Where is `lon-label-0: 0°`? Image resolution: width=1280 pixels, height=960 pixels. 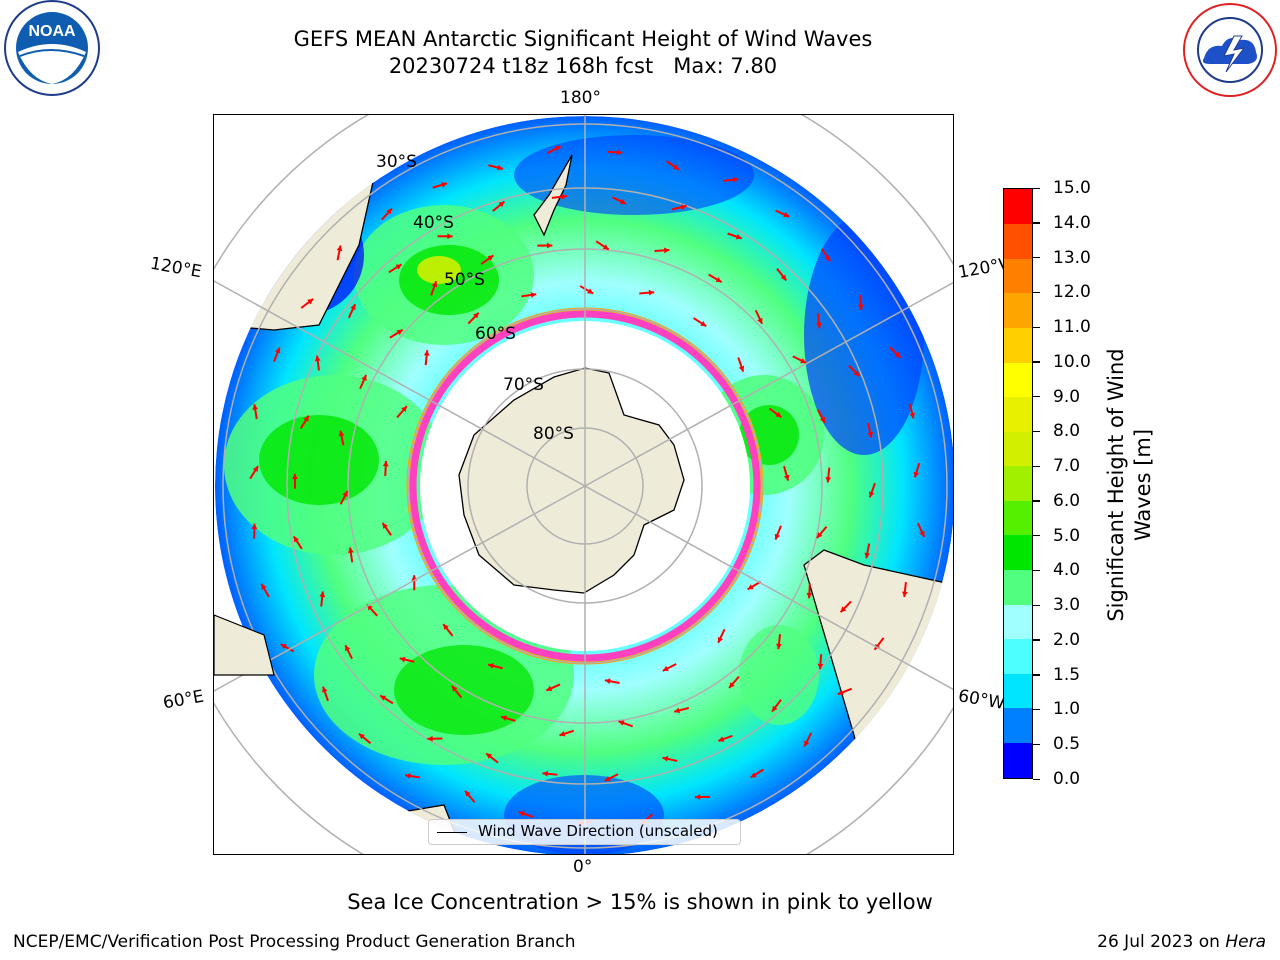 lon-label-0: 0° is located at coordinates (583, 867).